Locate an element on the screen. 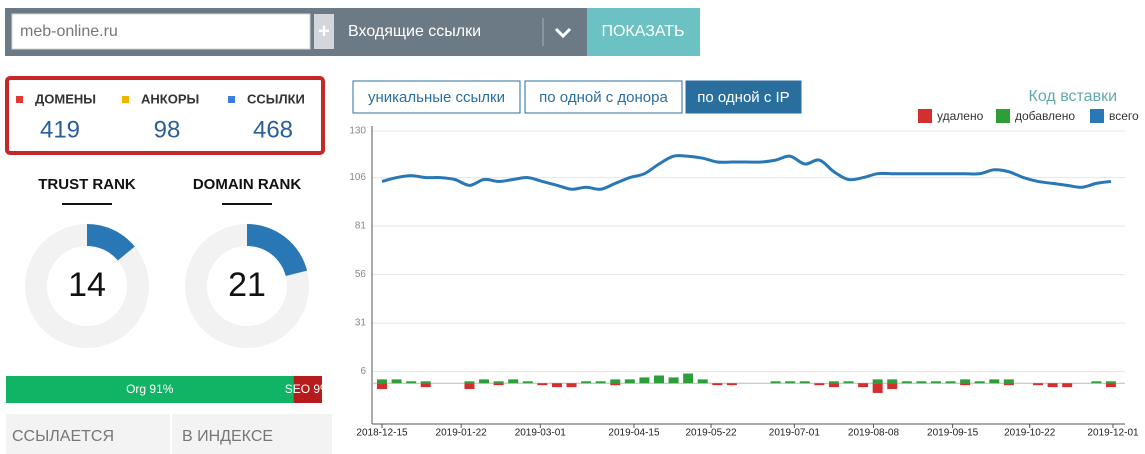 This screenshot has height=454, width=1145. y-tick-label: 81 is located at coordinates (361, 226).